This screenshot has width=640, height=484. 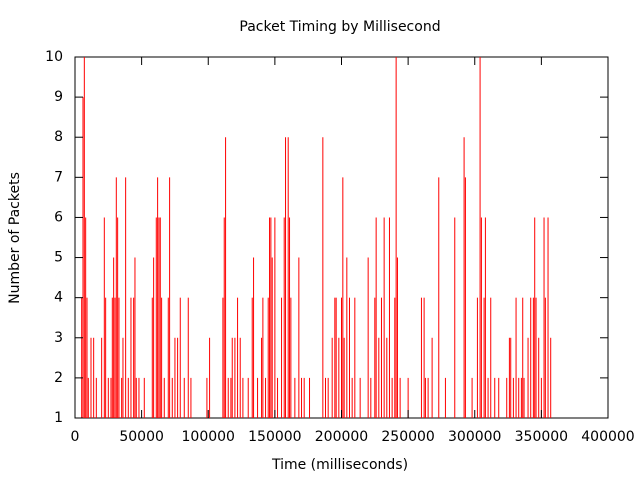 What do you see at coordinates (58, 338) in the screenshot?
I see `y-tick-label: 3` at bounding box center [58, 338].